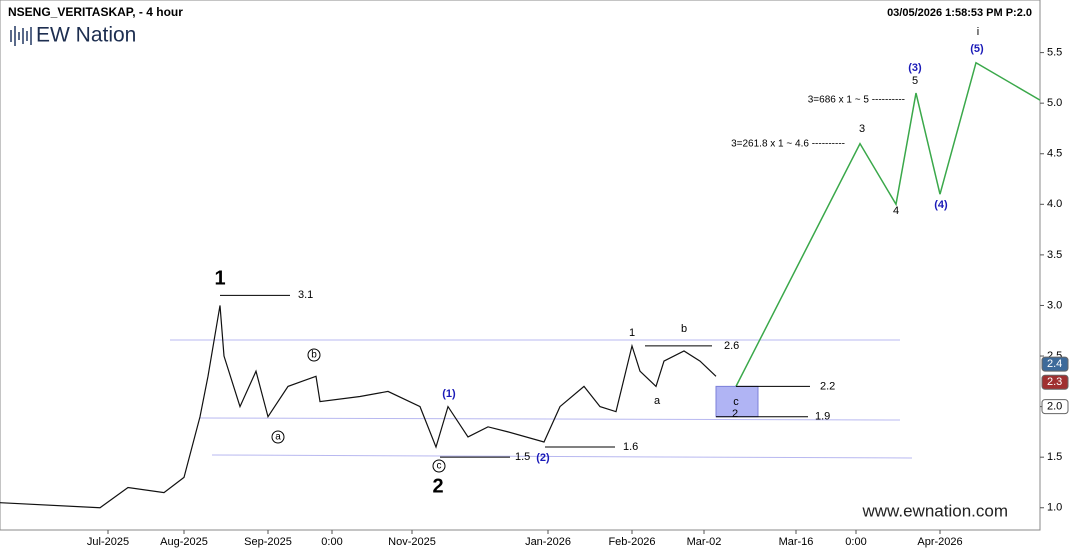 Image resolution: width=1070 pixels, height=550 pixels. Describe the element at coordinates (631, 542) in the screenshot. I see `x-tick-label: Feb-2026` at that location.